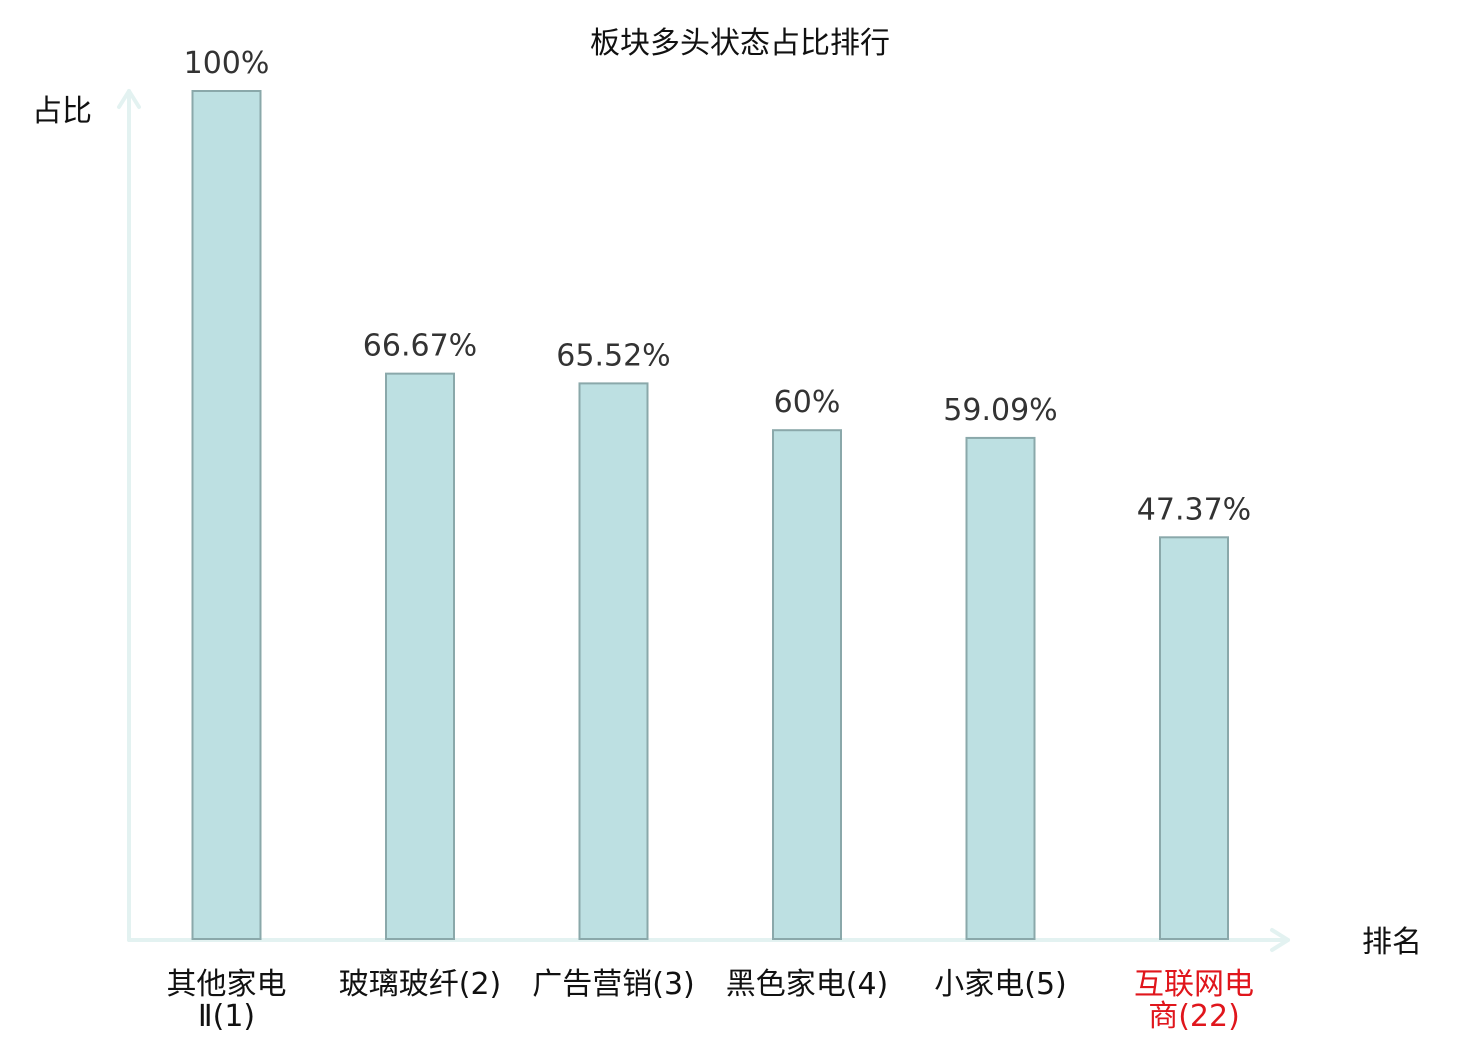 The height and width of the screenshot is (1040, 1480). What do you see at coordinates (1194, 509) in the screenshot?
I see `bar-value-label: 47.37%` at bounding box center [1194, 509].